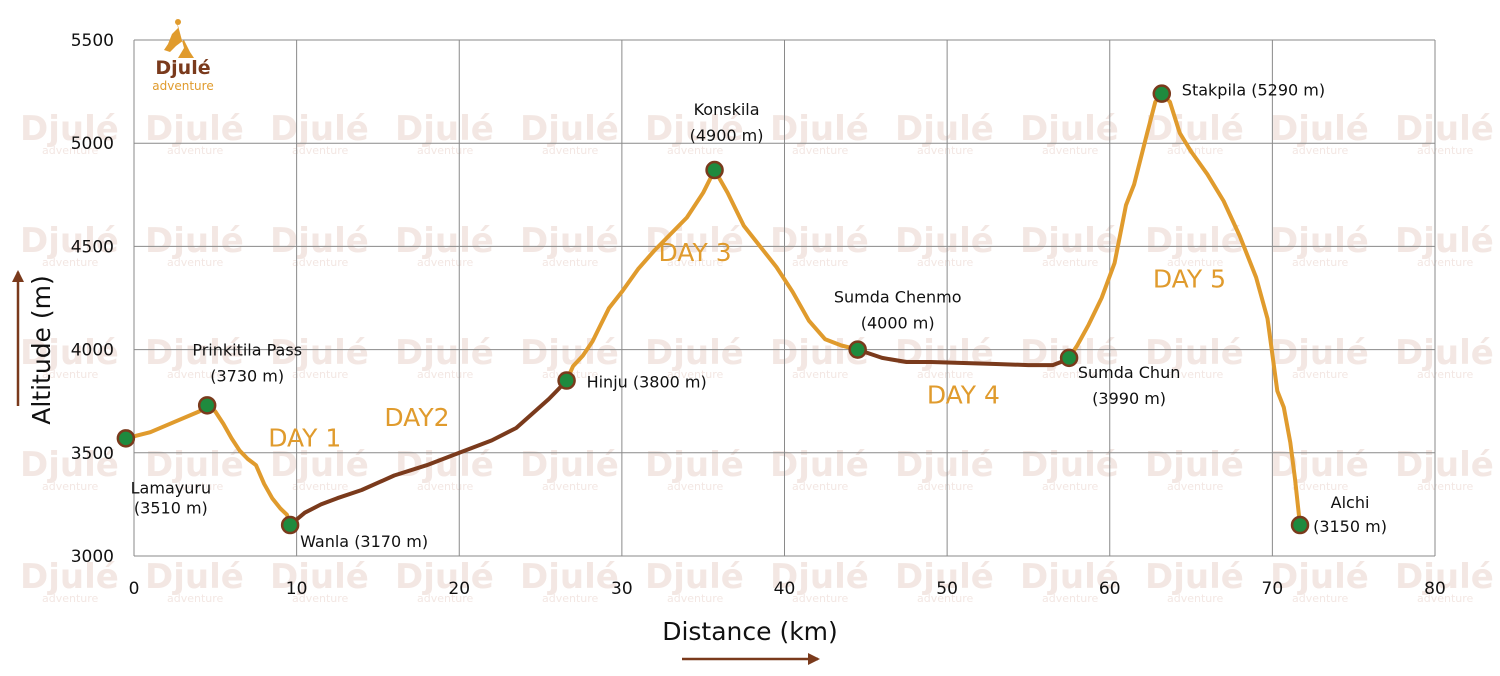 This screenshot has width=1500, height=676. Describe the element at coordinates (727, 135) in the screenshot. I see `waypoint-altitude: (4900 m)` at that location.